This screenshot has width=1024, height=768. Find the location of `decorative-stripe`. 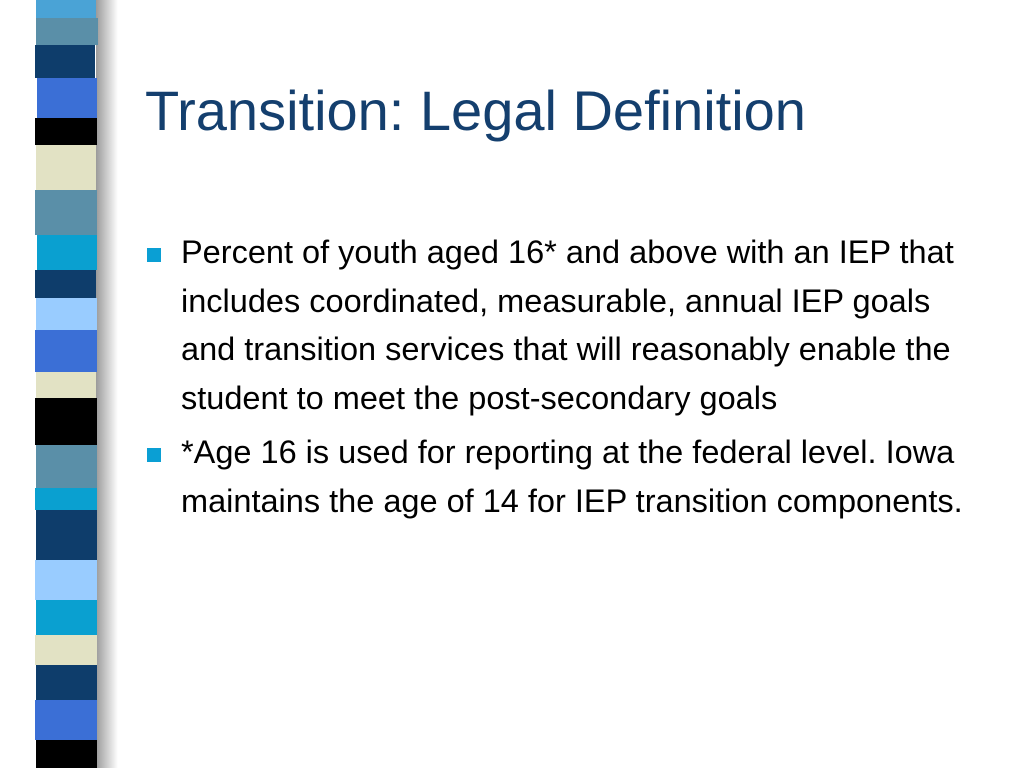

decorative-stripe is located at coordinates (76, 384).